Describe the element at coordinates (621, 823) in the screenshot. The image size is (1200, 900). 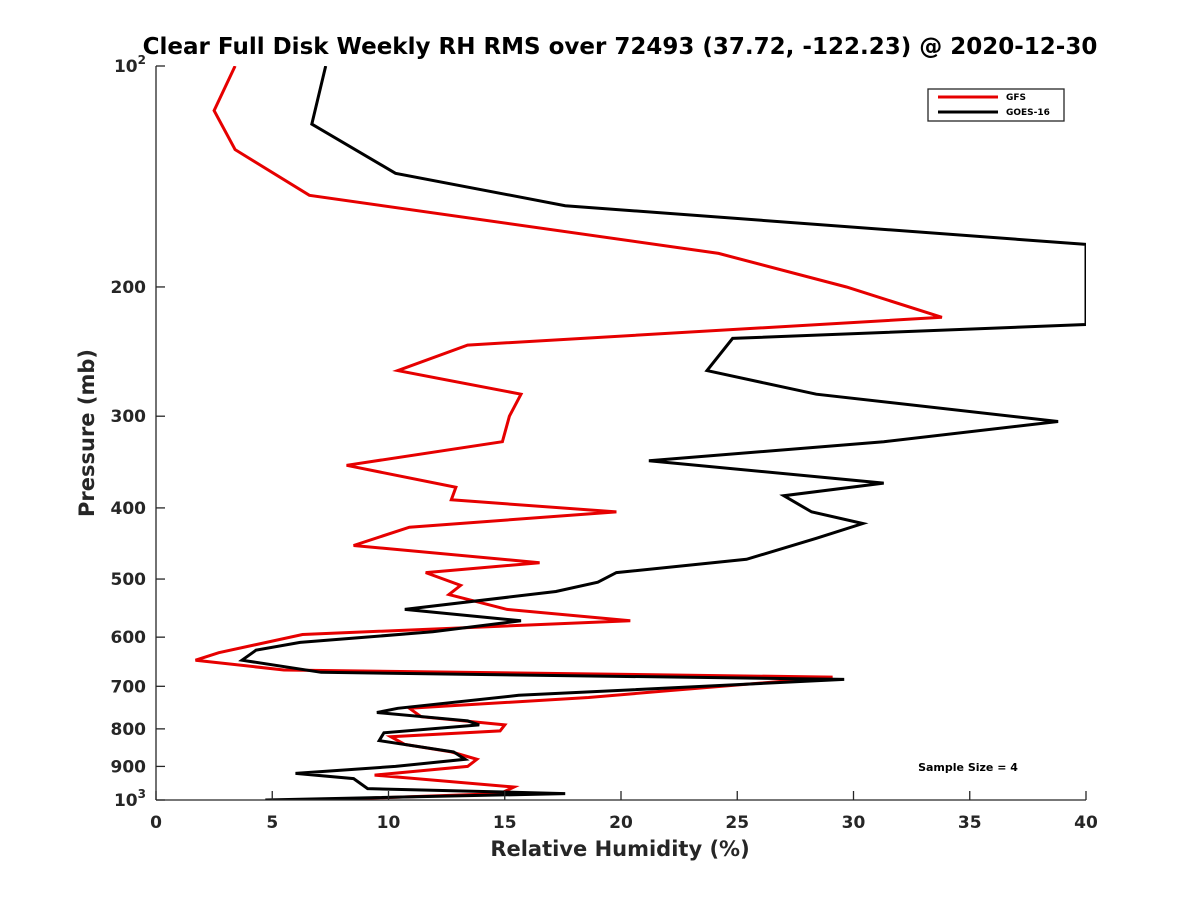
I see `x-tick-label-20: 20` at that location.